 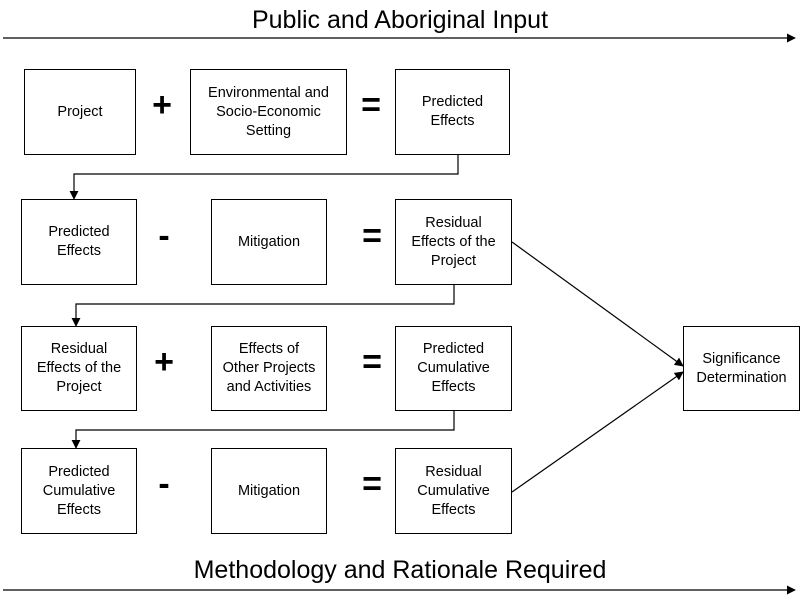 I want to click on box-environmental-setting: Environmental and Socio-Economic Setting, so click(x=268, y=112).